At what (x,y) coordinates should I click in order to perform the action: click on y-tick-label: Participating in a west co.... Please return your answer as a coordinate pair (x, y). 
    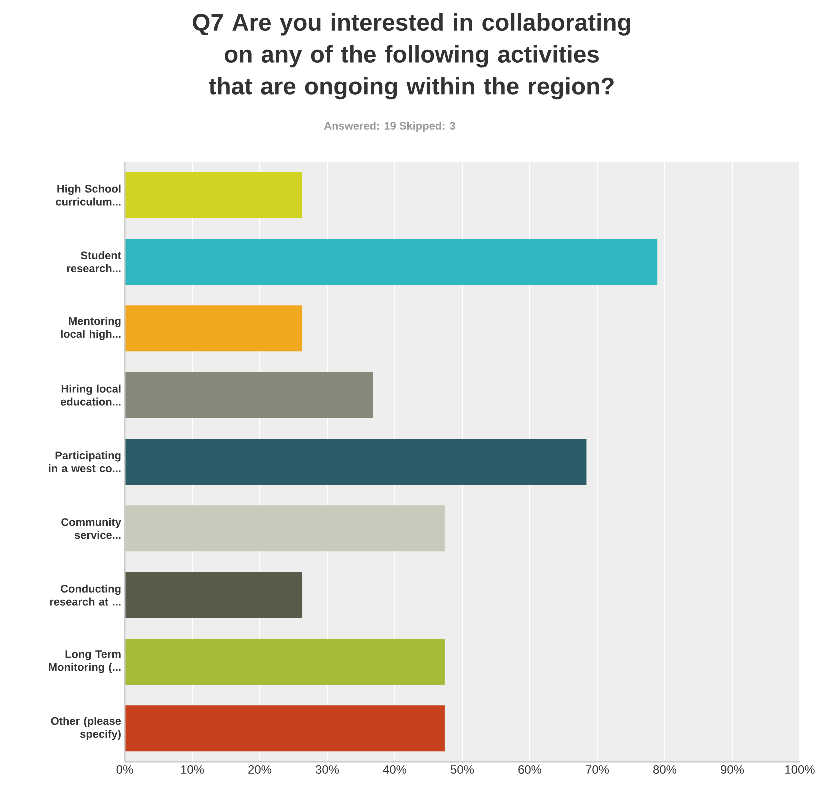
    Looking at the image, I should click on (85, 462).